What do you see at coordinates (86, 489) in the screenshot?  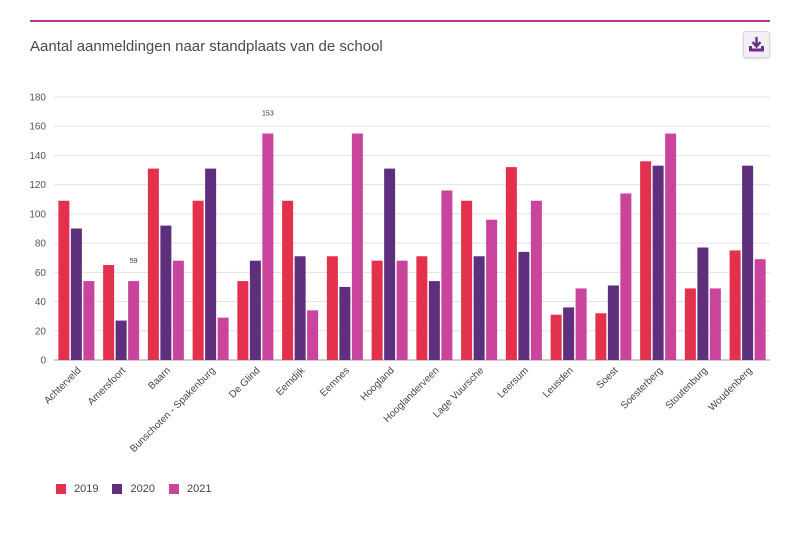 I see `legend-label: 2019` at bounding box center [86, 489].